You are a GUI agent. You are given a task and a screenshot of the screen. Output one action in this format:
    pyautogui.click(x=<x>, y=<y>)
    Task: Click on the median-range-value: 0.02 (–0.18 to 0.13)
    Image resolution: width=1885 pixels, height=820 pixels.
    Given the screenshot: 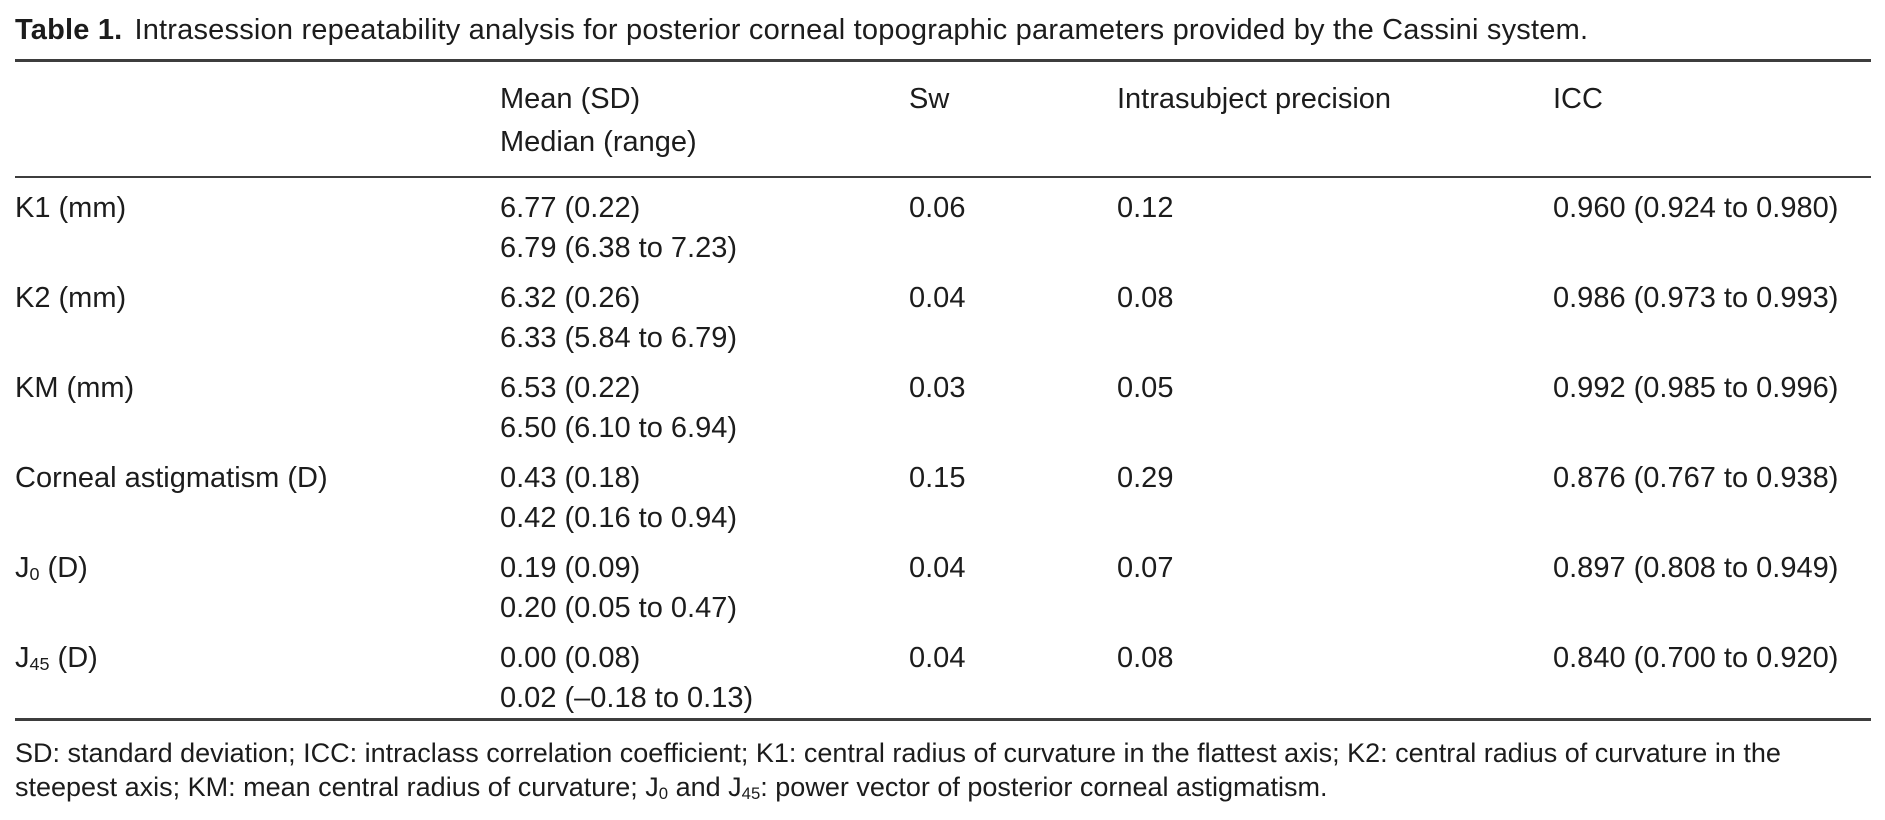 What is the action you would take?
    pyautogui.click(x=627, y=698)
    